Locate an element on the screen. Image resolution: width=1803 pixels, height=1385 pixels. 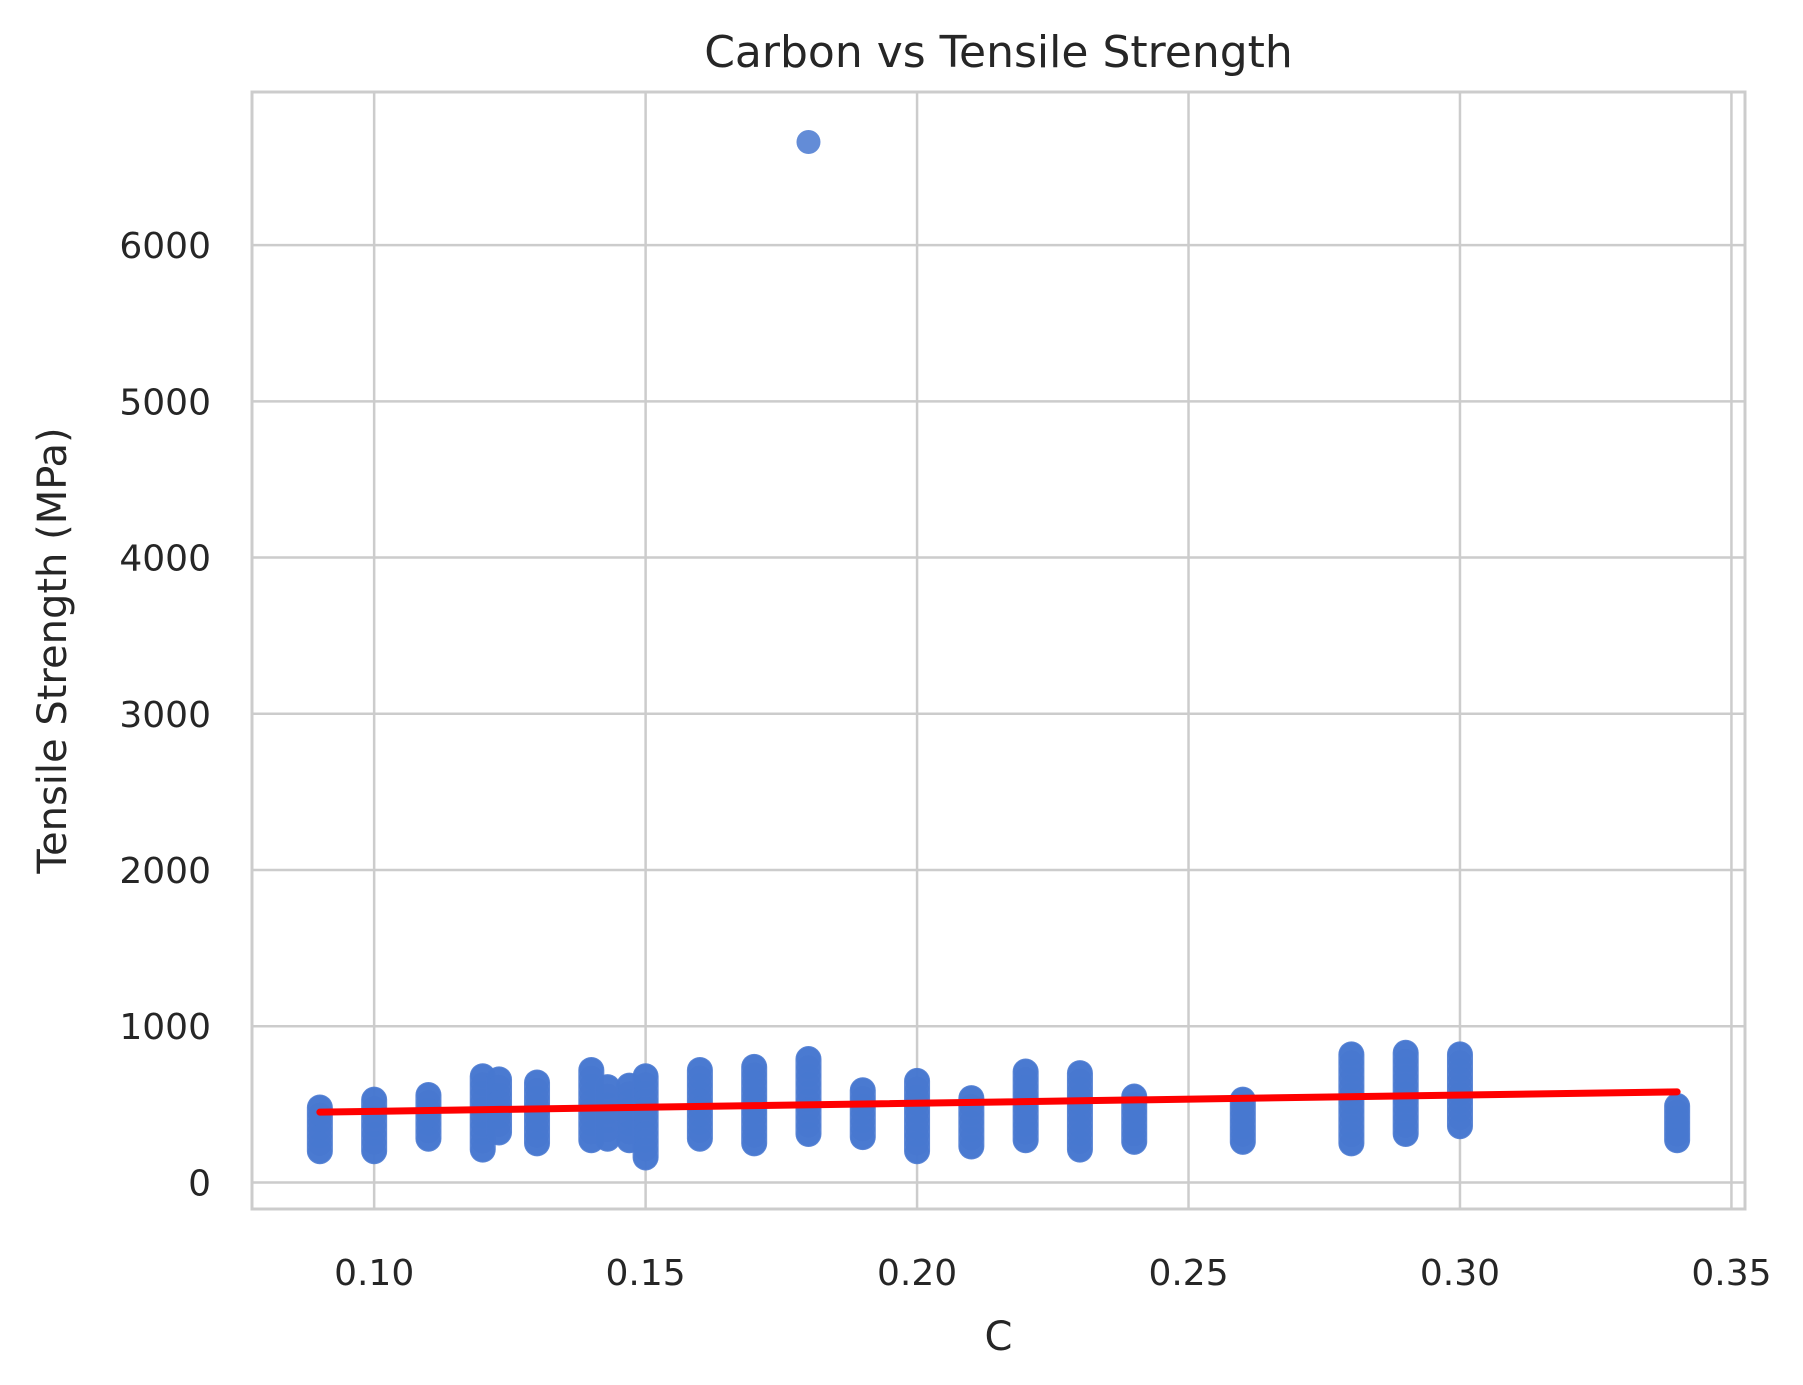
x-tick-label: 0.10 is located at coordinates (374, 1273).